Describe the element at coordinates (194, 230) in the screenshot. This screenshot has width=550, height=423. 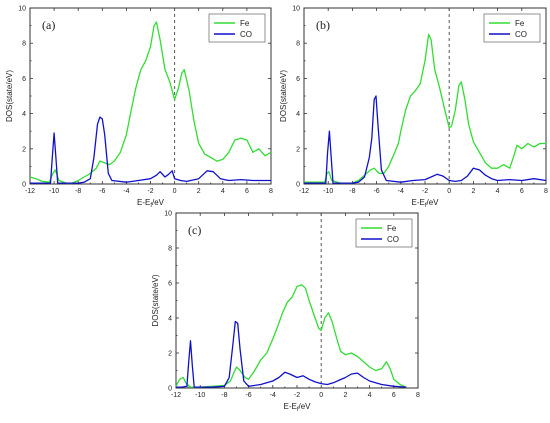
I see `panel-label: (c)` at that location.